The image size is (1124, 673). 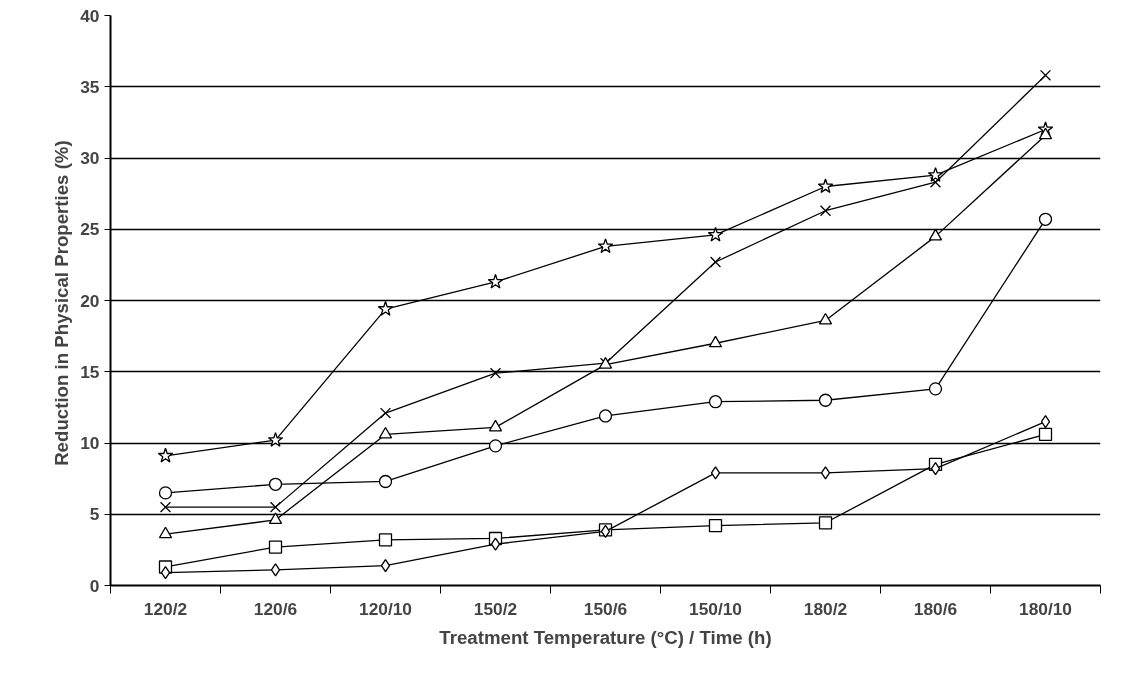 I want to click on x-tick-label: 180/2, so click(x=825, y=608).